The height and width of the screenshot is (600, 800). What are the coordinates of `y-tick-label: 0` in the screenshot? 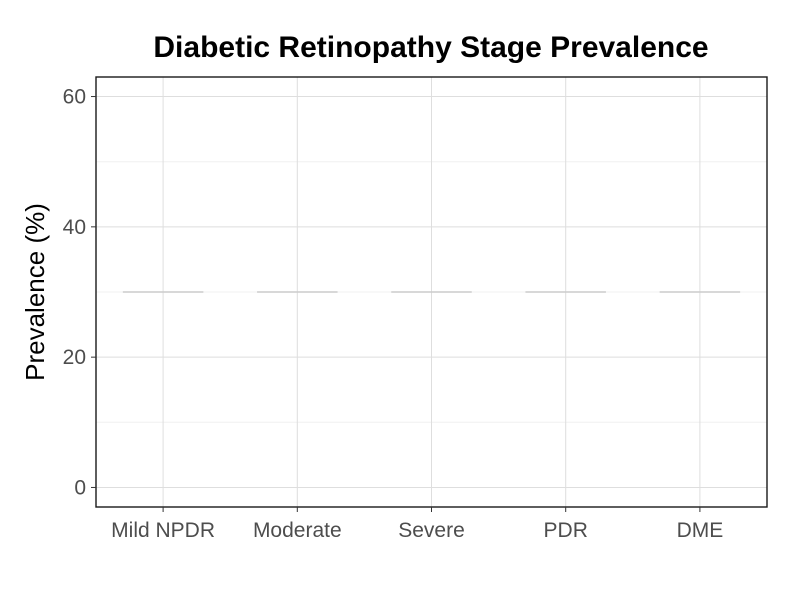 It's located at (80, 487).